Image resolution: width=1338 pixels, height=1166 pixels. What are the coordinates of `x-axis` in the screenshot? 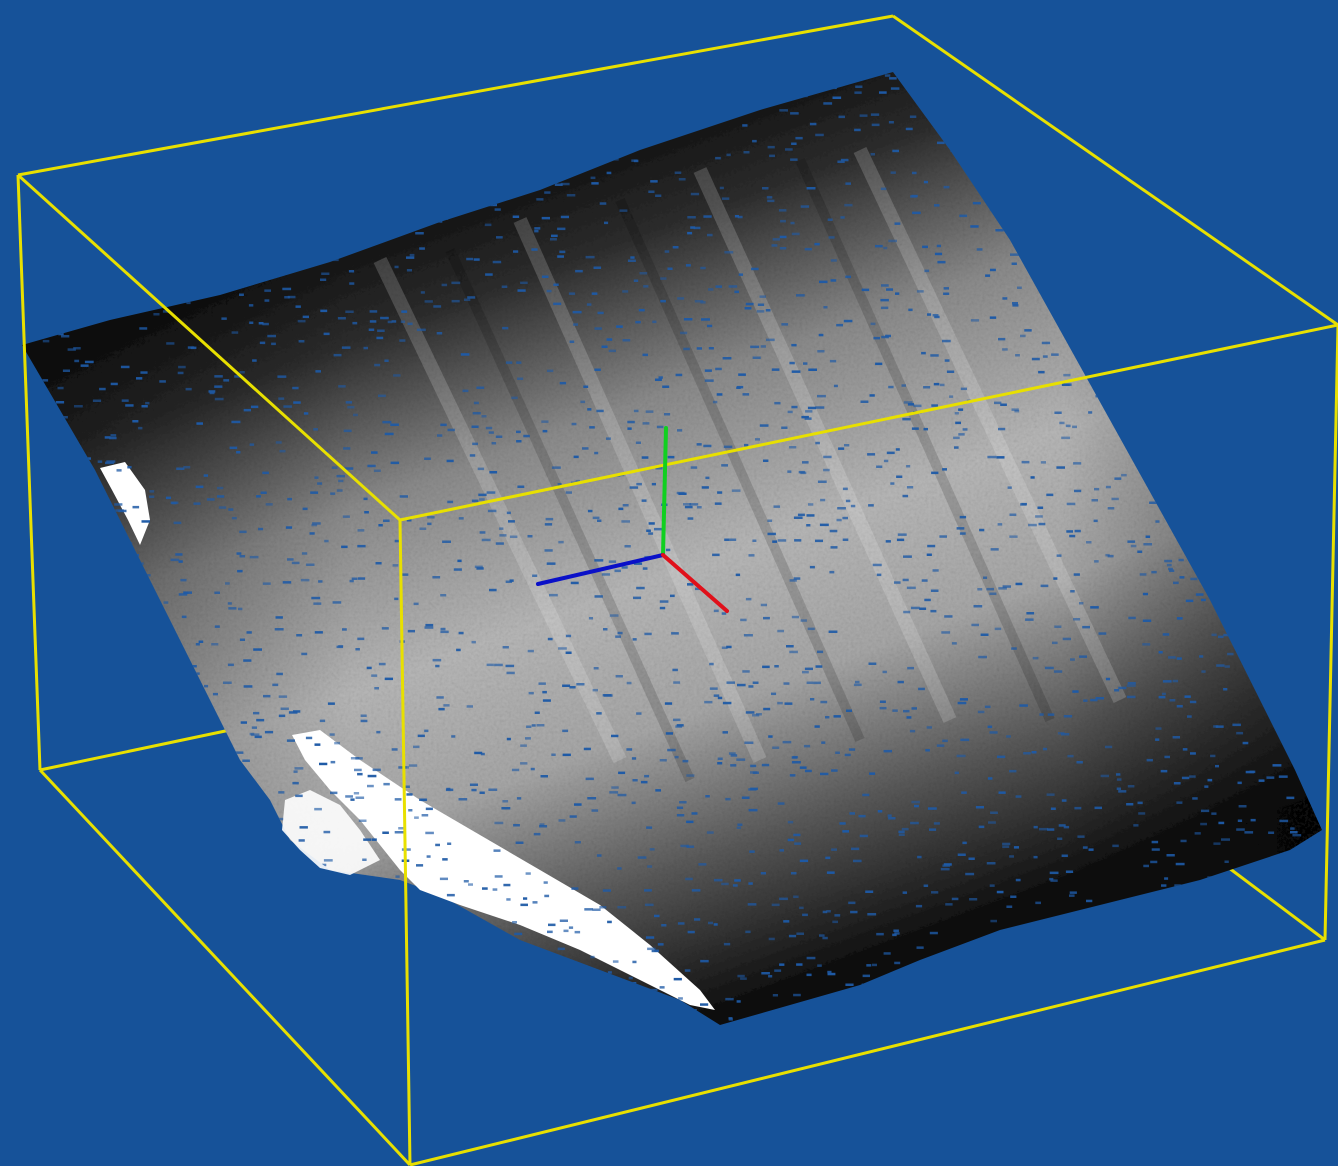 It's located at (695, 583).